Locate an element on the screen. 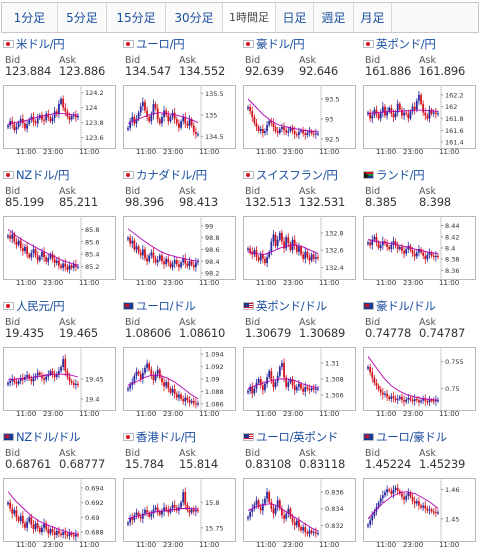  pair-title: ランド/円 is located at coordinates (394, 175).